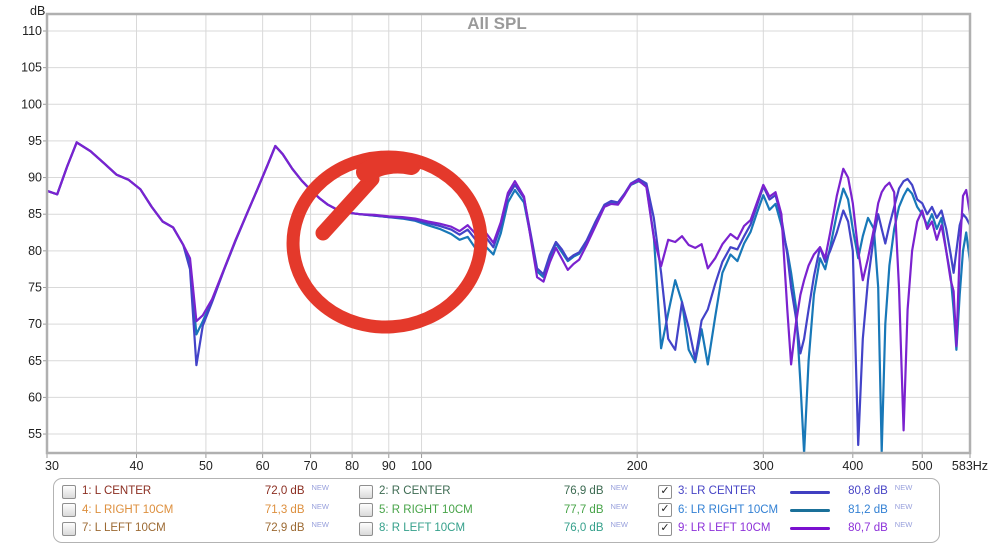 This screenshot has width=993, height=549. Describe the element at coordinates (506, 492) in the screenshot. I see `legend-item-2: 2: R CENTER 76,9 dB NEW` at that location.